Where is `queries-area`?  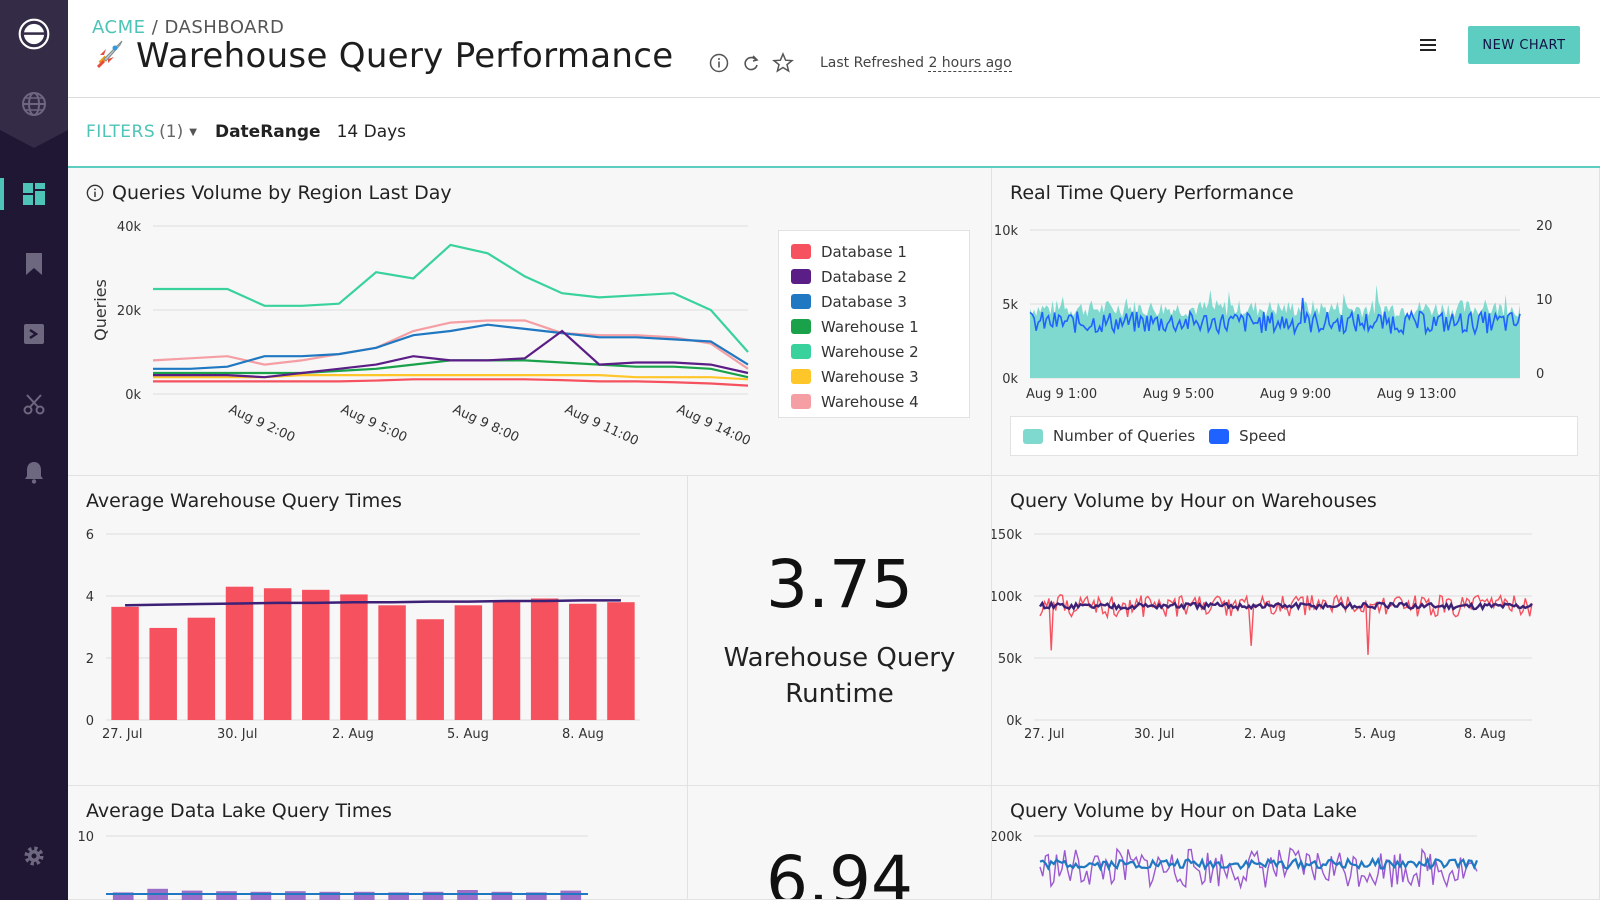 queries-area is located at coordinates (1275, 331).